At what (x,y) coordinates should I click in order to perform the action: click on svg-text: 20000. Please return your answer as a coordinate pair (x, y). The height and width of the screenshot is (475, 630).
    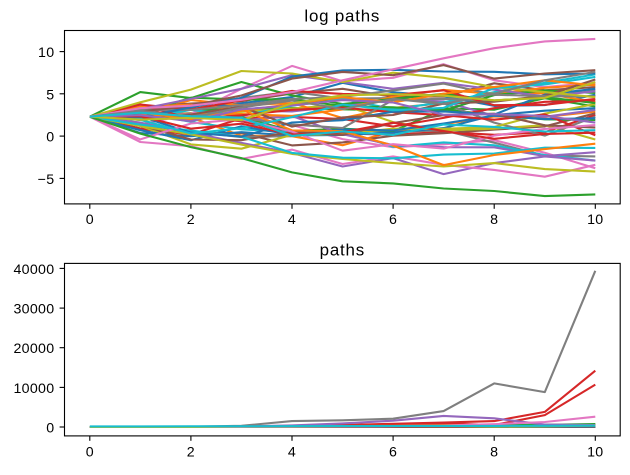
    Looking at the image, I should click on (33, 349).